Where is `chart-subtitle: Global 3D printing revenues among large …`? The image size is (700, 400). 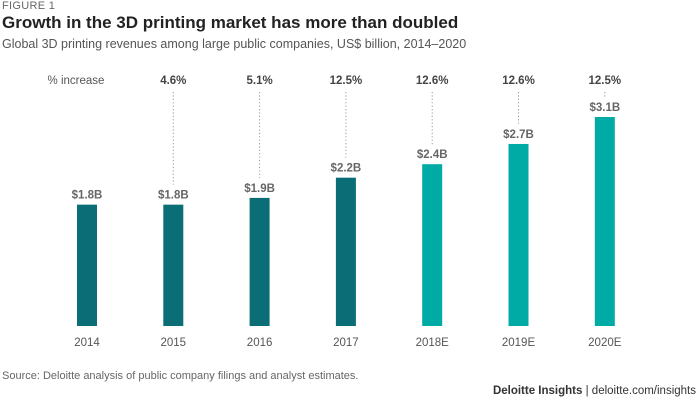 chart-subtitle: Global 3D printing revenues among large … is located at coordinates (234, 44).